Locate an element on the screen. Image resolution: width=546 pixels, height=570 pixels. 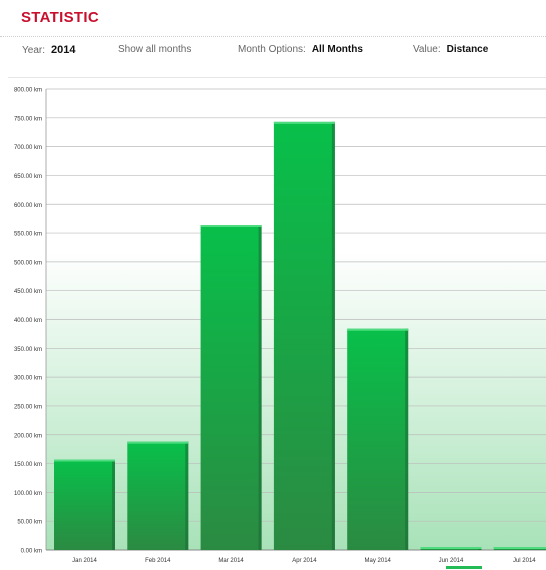
value-value: Distance is located at coordinates (467, 49).